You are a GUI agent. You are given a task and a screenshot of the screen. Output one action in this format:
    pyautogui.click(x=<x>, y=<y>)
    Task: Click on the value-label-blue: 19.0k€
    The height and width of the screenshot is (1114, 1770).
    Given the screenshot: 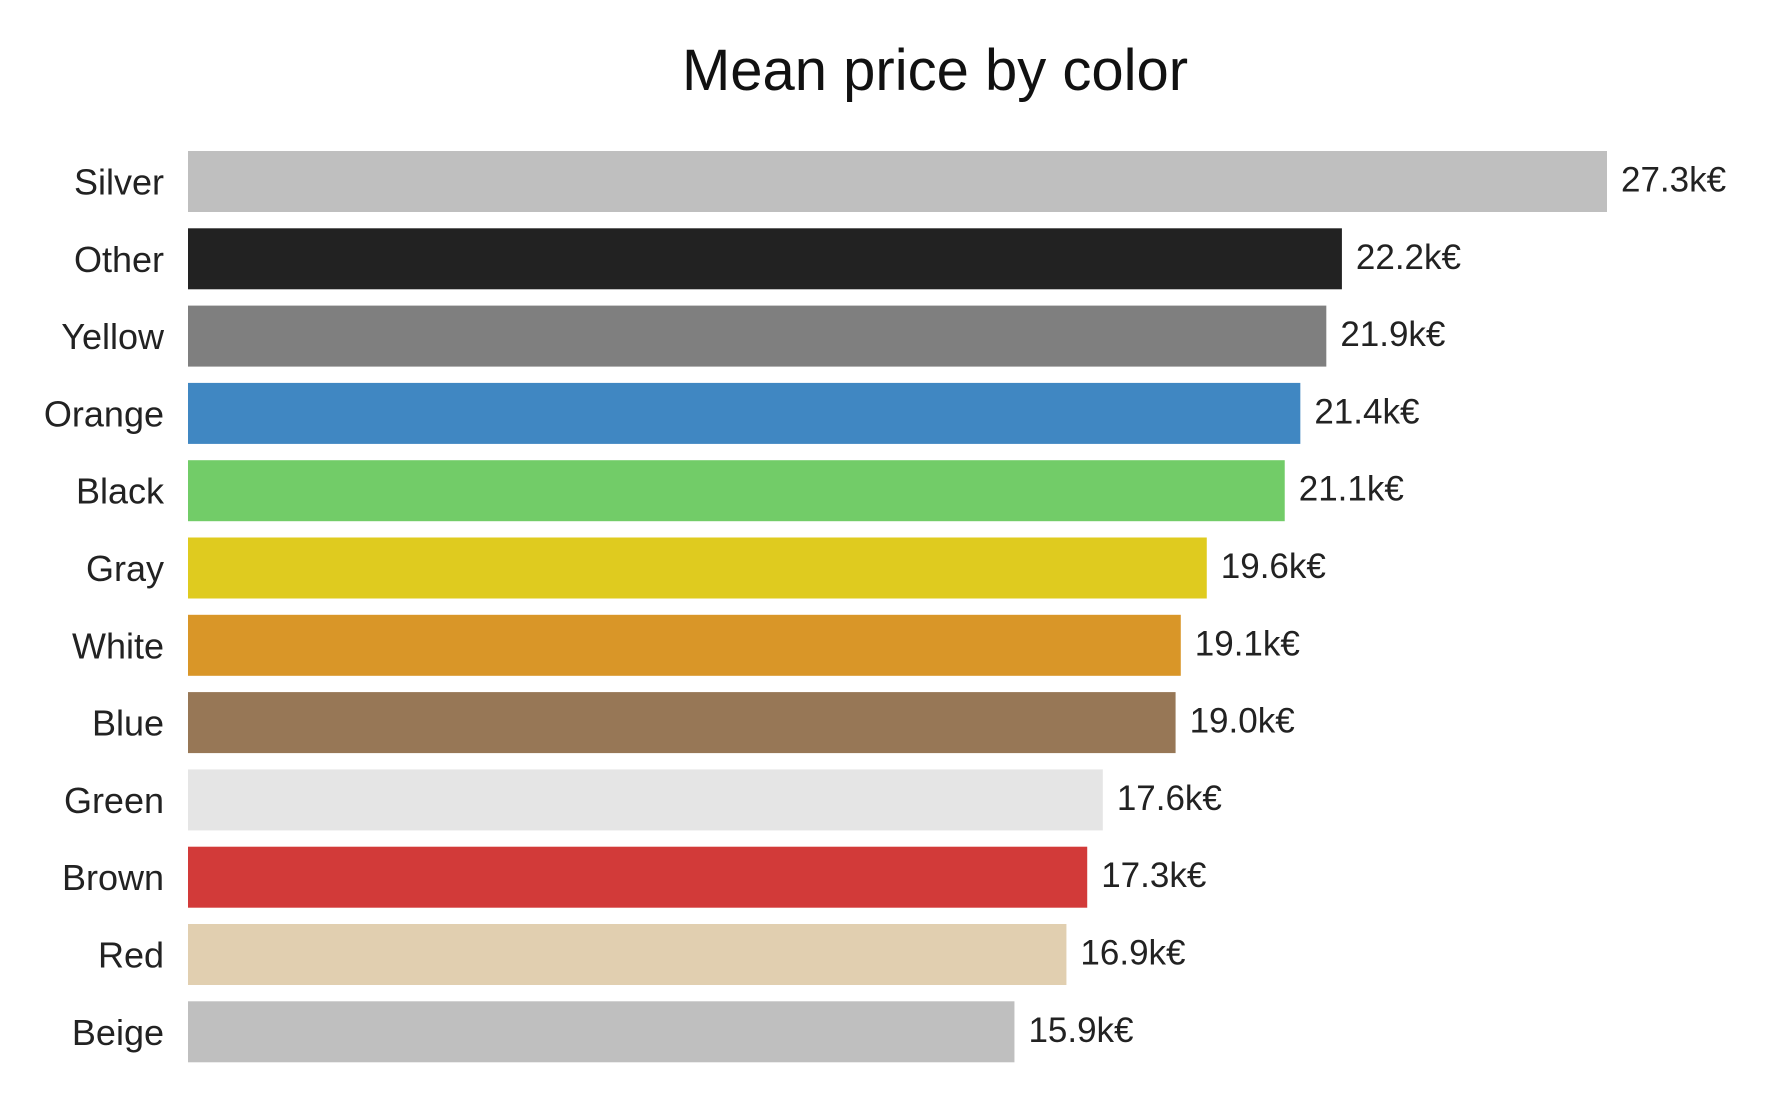 What is the action you would take?
    pyautogui.click(x=1242, y=721)
    